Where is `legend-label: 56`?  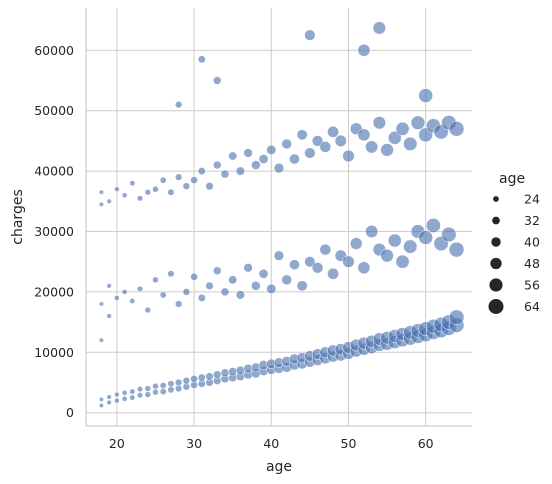
legend-label: 56 is located at coordinates (532, 285).